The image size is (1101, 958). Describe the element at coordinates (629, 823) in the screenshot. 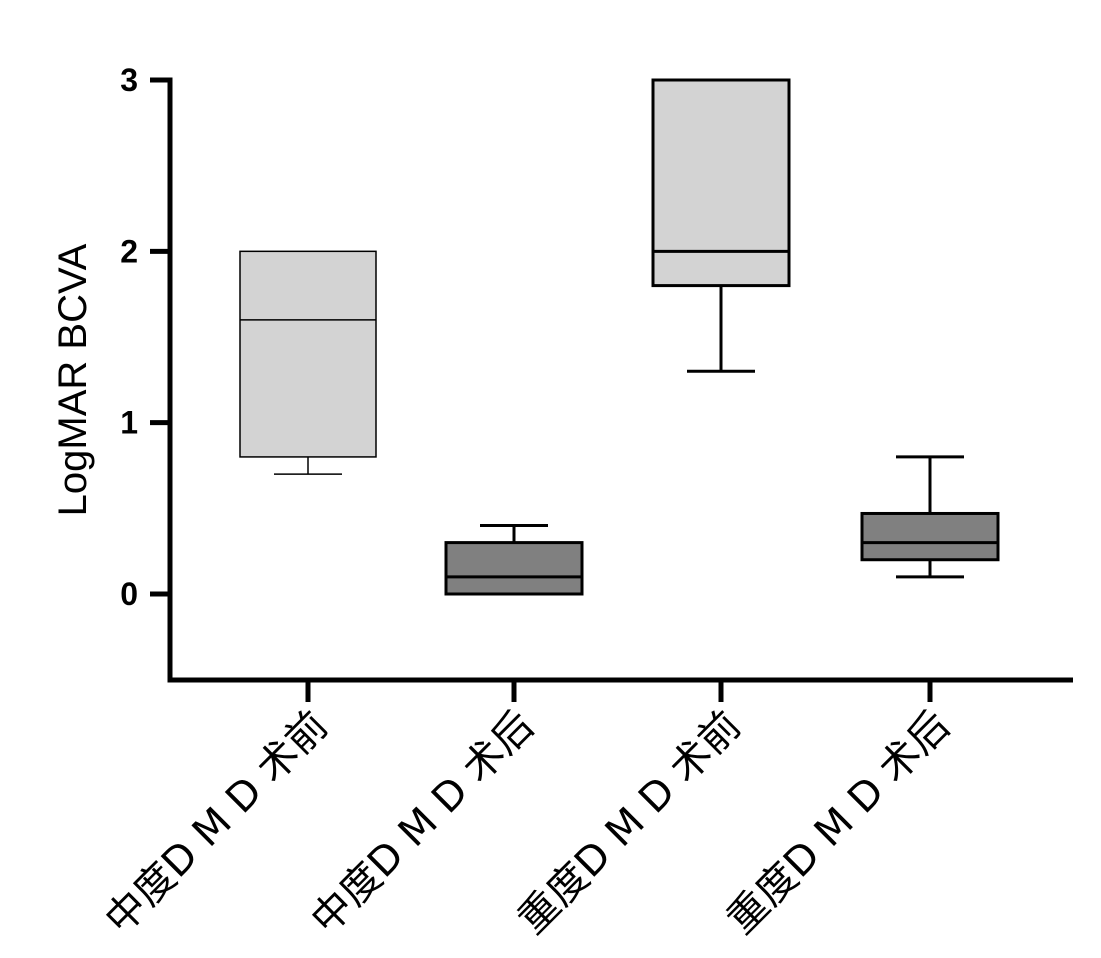

I see `x-tick-label: 重度D M D 术前` at that location.